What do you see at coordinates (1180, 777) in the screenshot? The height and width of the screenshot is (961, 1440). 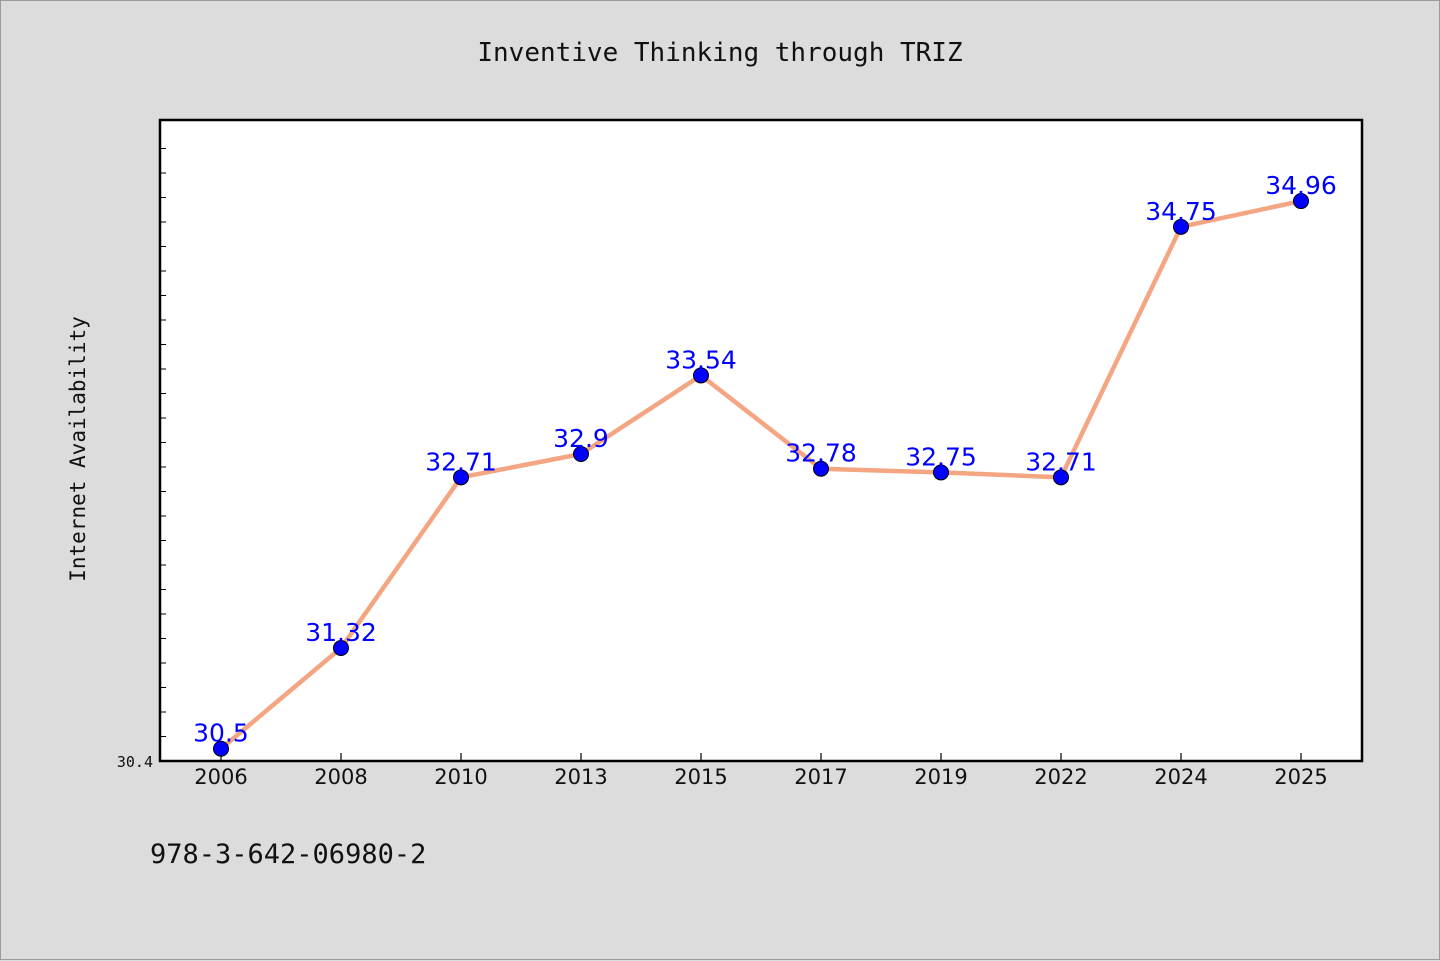 I see `x-tick-label: 2024` at bounding box center [1180, 777].